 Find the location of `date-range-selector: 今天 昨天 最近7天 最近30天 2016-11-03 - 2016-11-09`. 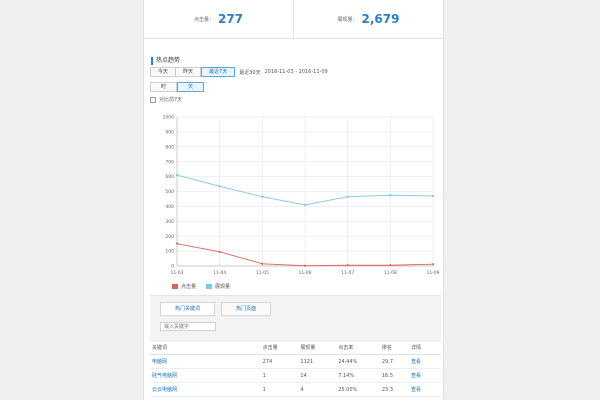

date-range-selector: 今天 昨天 最近7天 最近30天 2016-11-03 - 2016-11-09 is located at coordinates (239, 72).